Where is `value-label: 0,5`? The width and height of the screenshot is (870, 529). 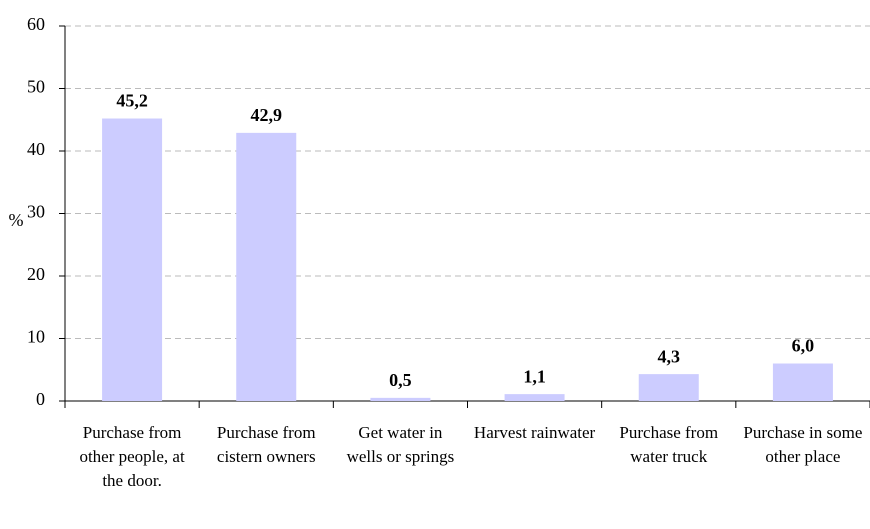 value-label: 0,5 is located at coordinates (400, 380).